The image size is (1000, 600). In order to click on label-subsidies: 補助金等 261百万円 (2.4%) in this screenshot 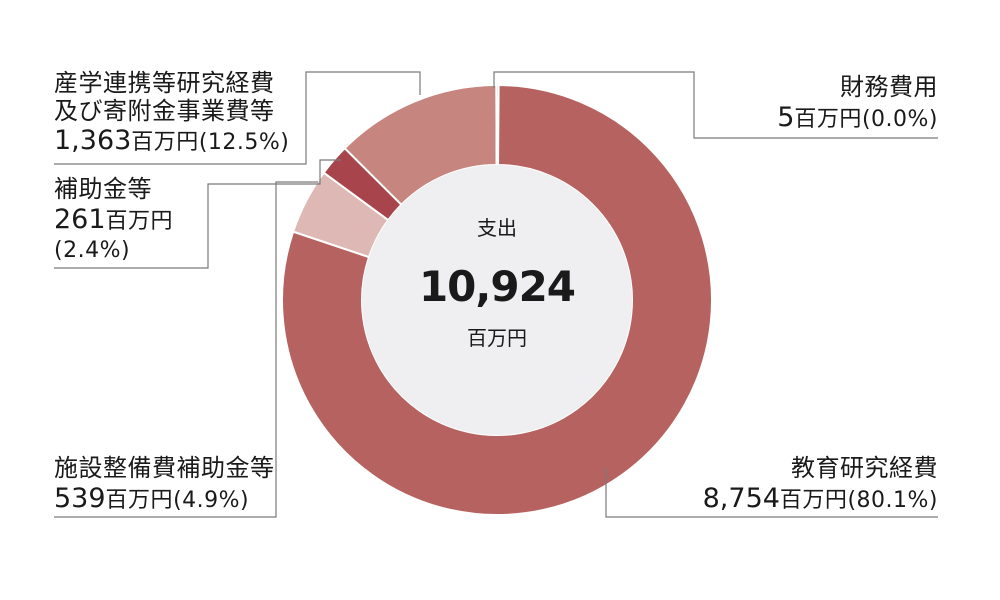, I will do `click(114, 219)`.